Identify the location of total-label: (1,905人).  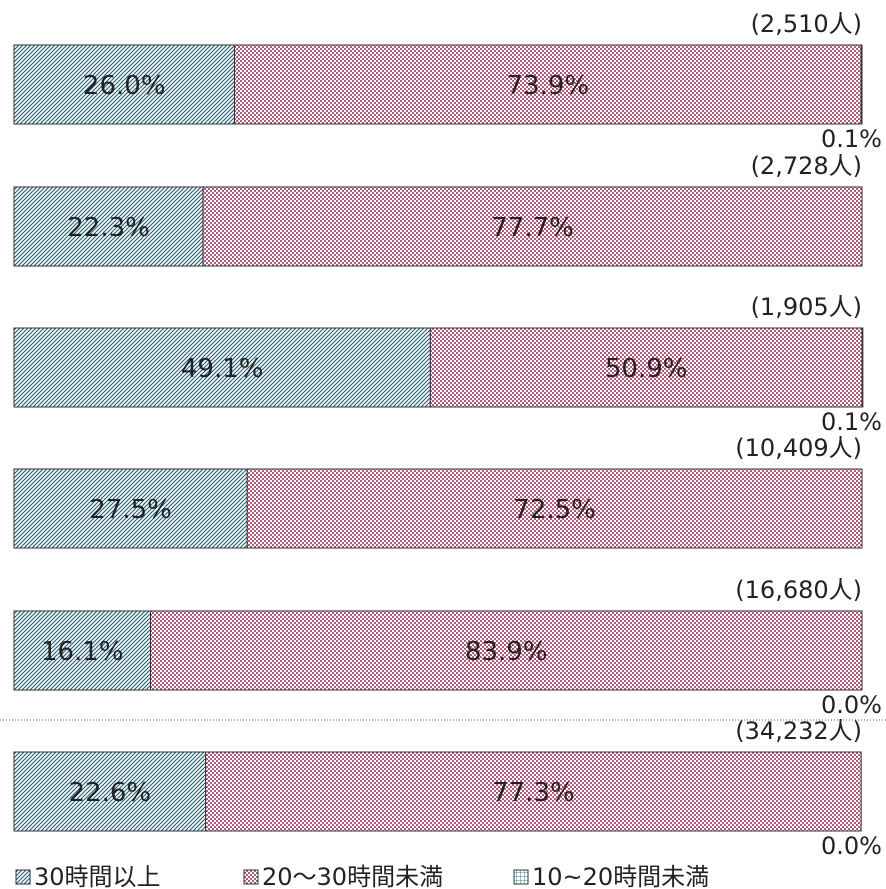
(806, 307).